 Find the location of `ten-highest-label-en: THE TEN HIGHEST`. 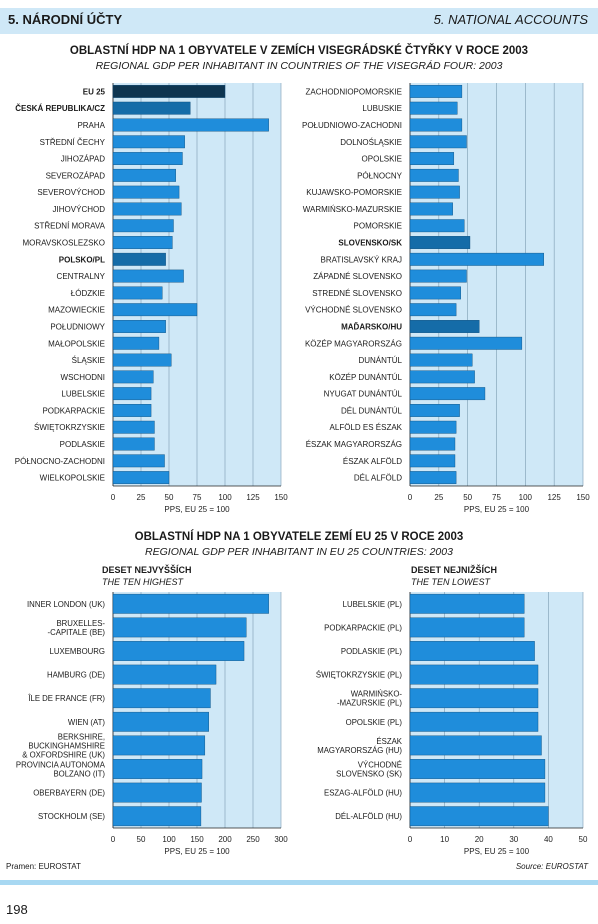

ten-highest-label-en: THE TEN HIGHEST is located at coordinates (143, 582).